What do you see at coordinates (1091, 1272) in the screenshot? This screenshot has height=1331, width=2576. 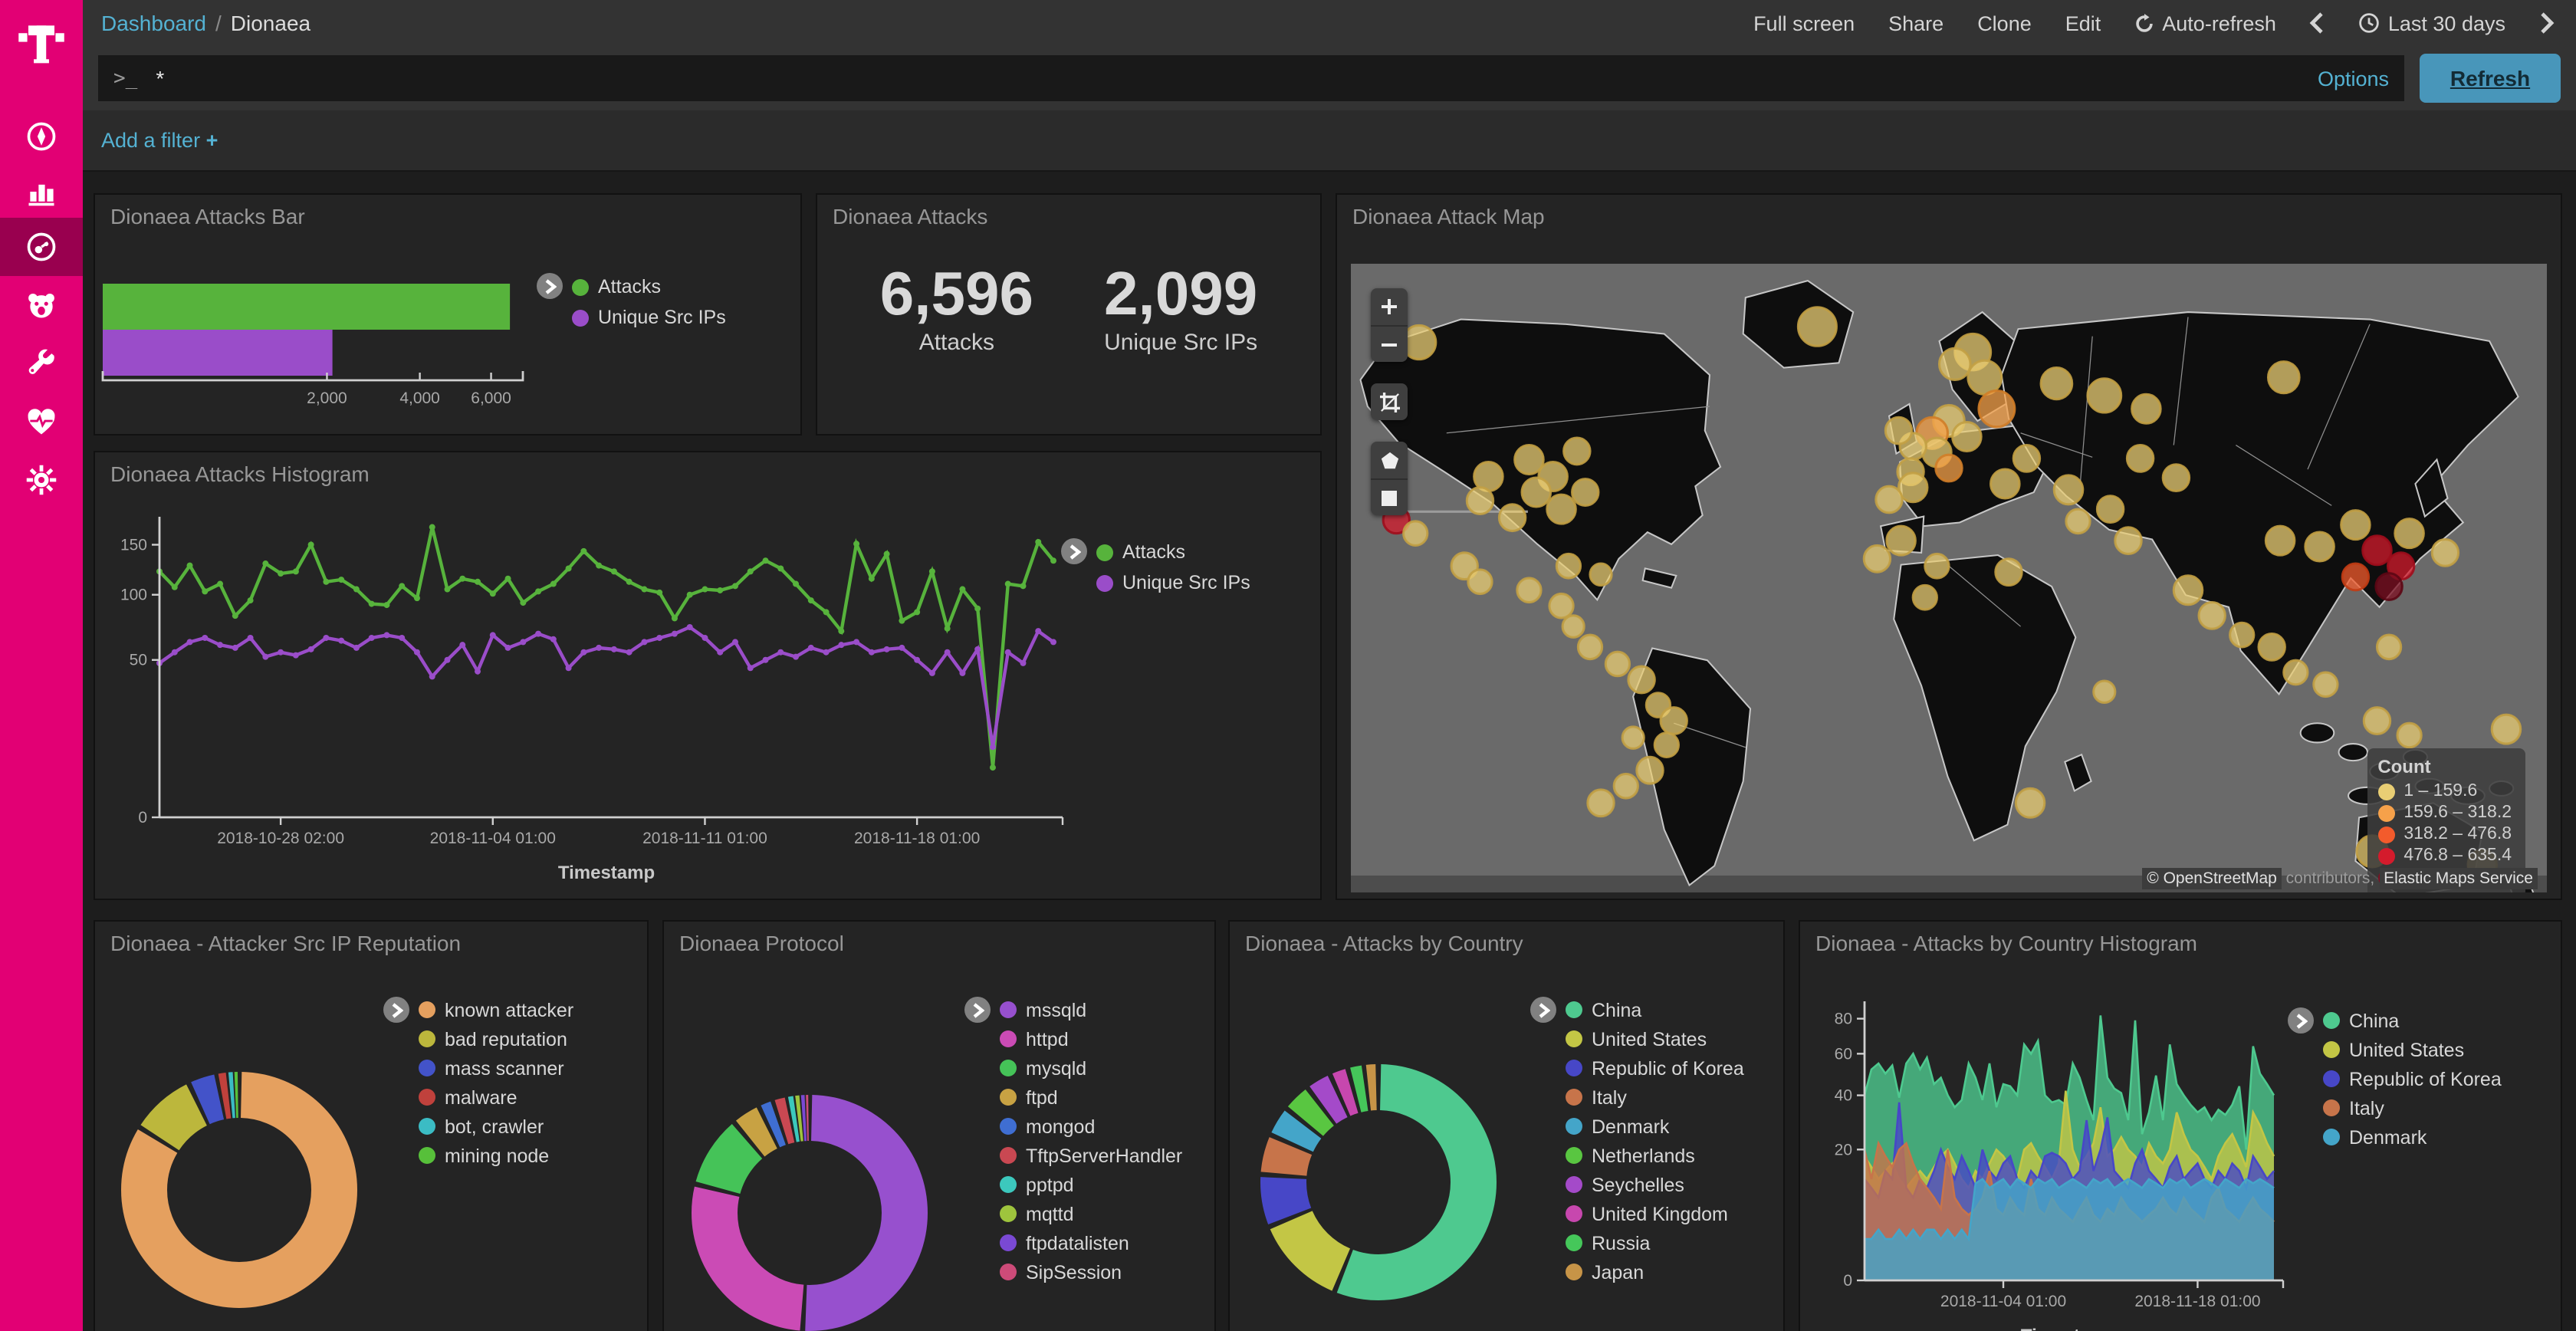 I see `legend-item: SipSession` at bounding box center [1091, 1272].